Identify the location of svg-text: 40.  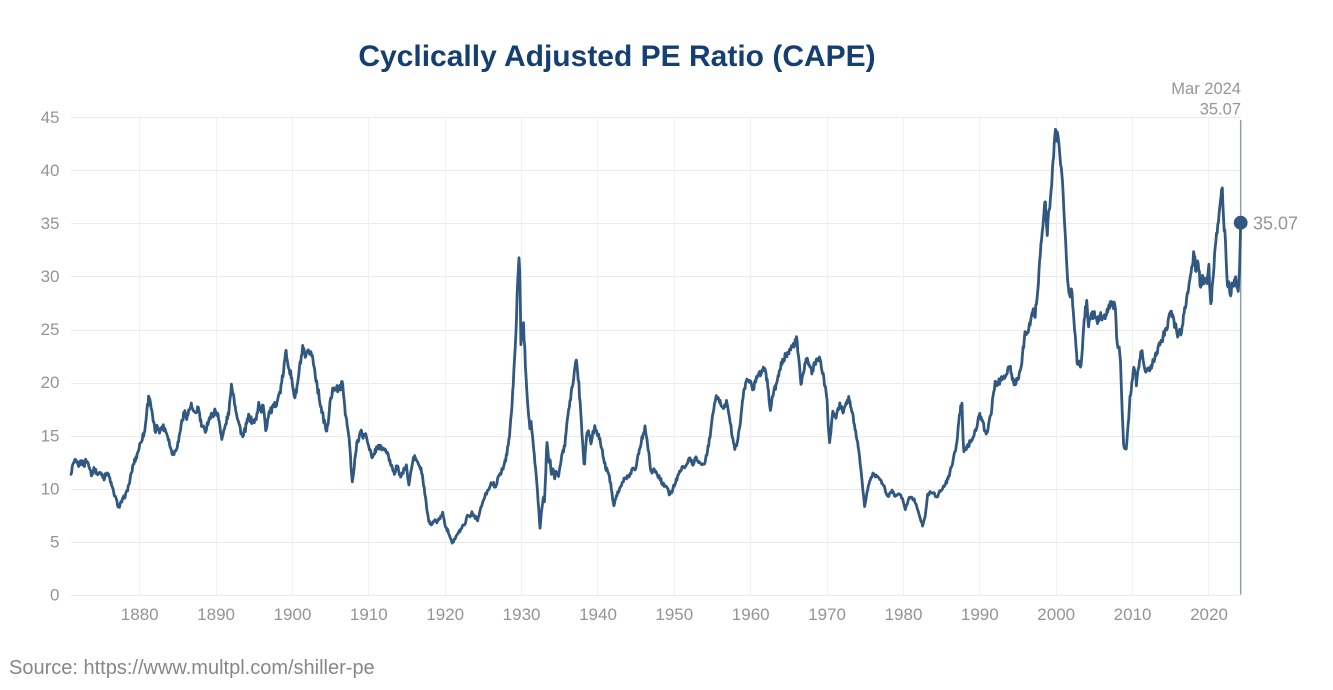
(50, 170).